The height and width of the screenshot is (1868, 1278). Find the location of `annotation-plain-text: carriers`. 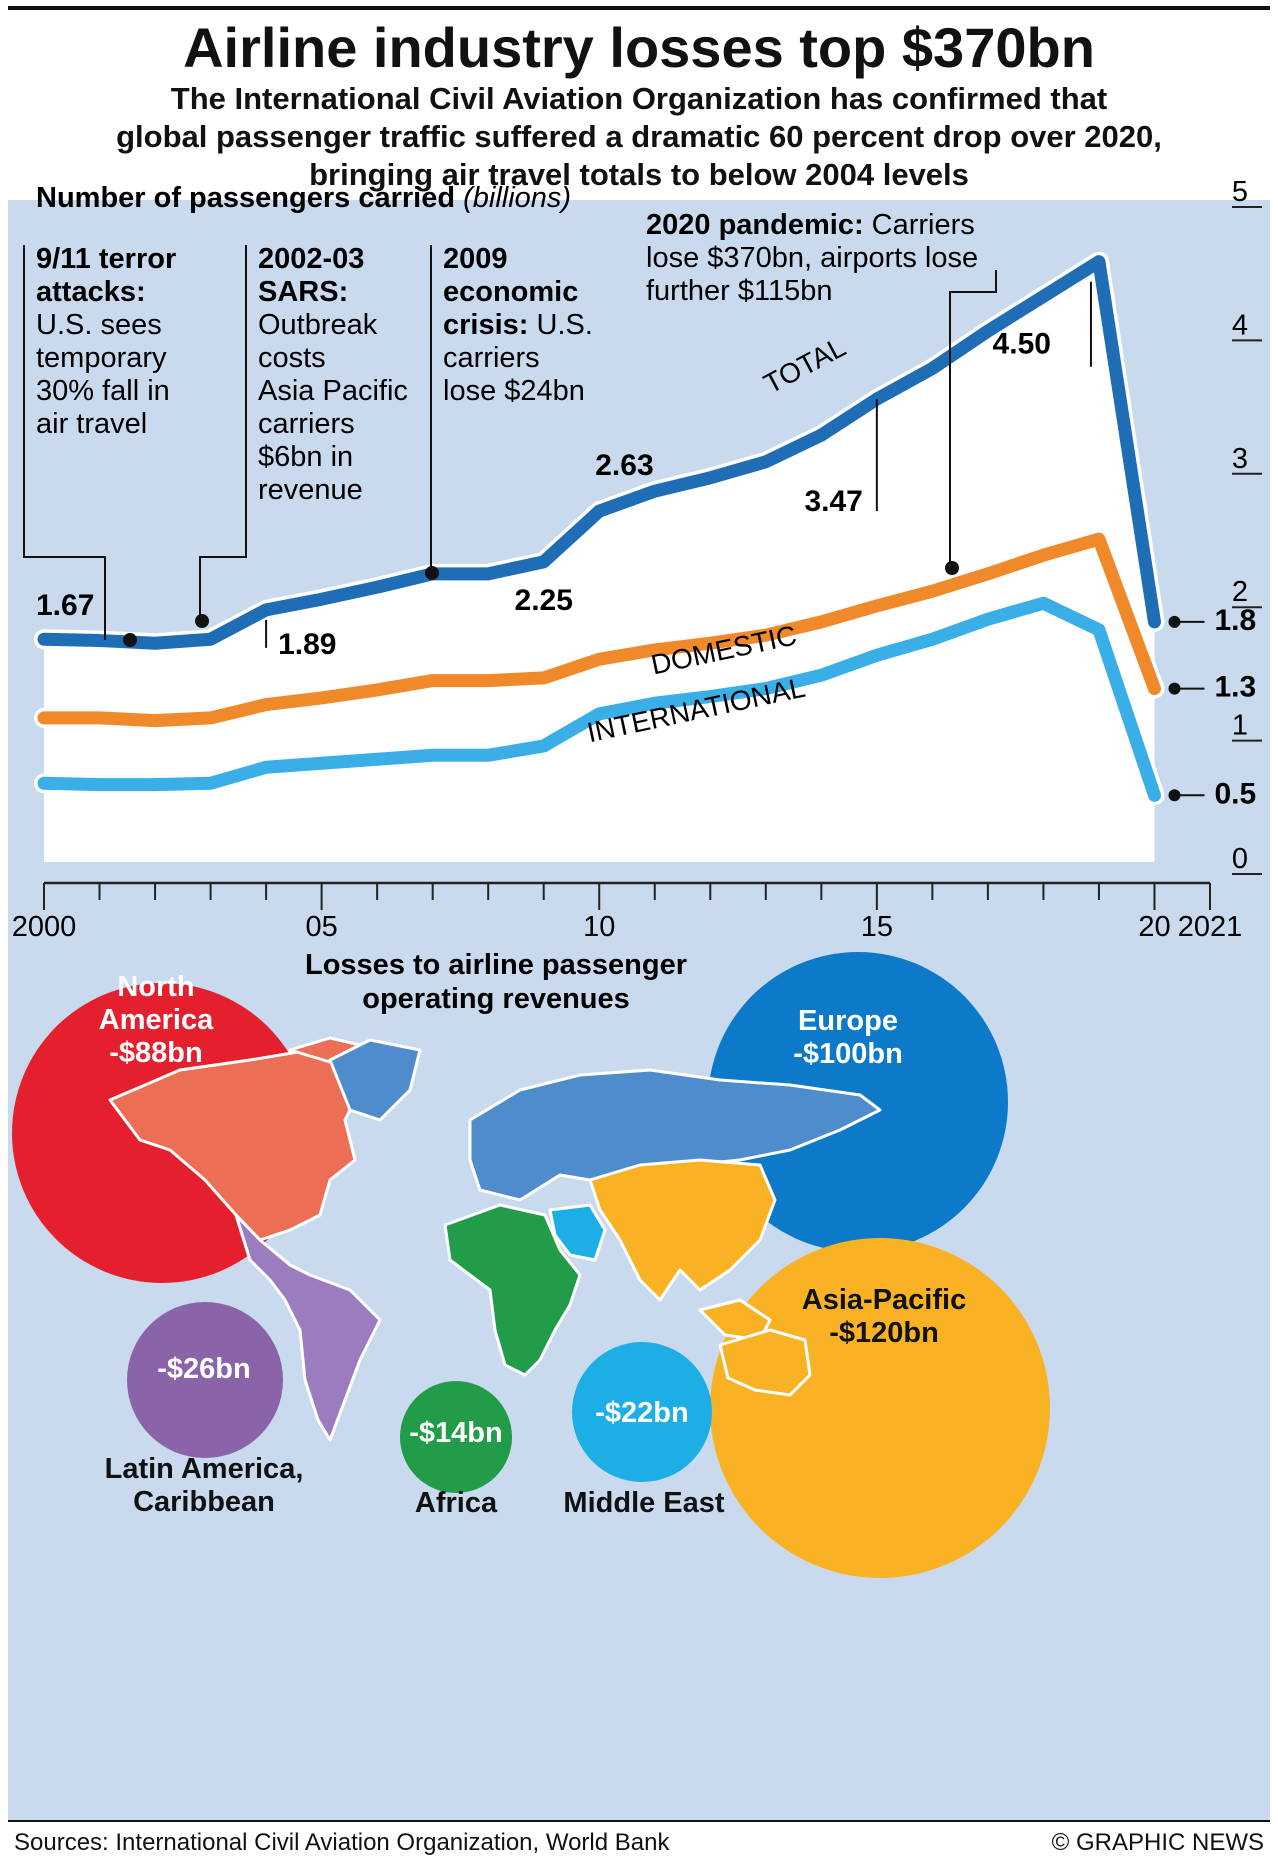

annotation-plain-text: carriers is located at coordinates (306, 424).